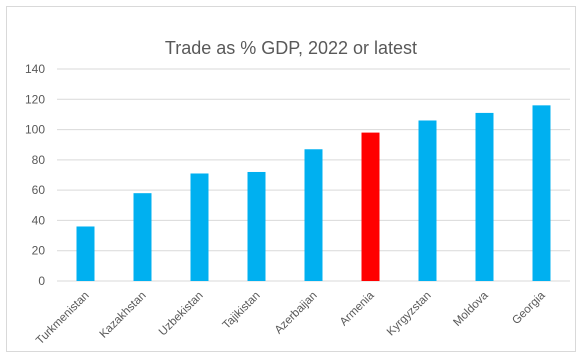  What do you see at coordinates (484, 197) in the screenshot?
I see `bar-moldova` at bounding box center [484, 197].